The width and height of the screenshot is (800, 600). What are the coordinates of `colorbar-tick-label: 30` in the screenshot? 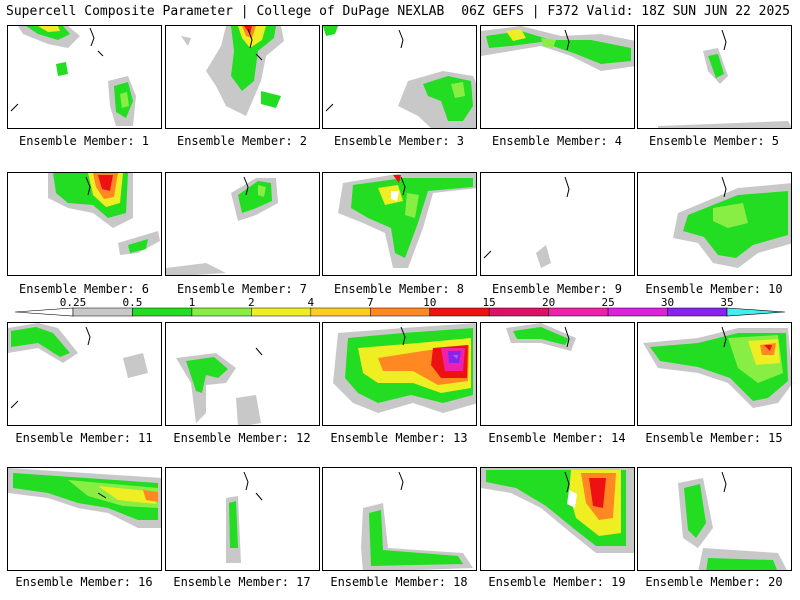 It's located at (667, 302).